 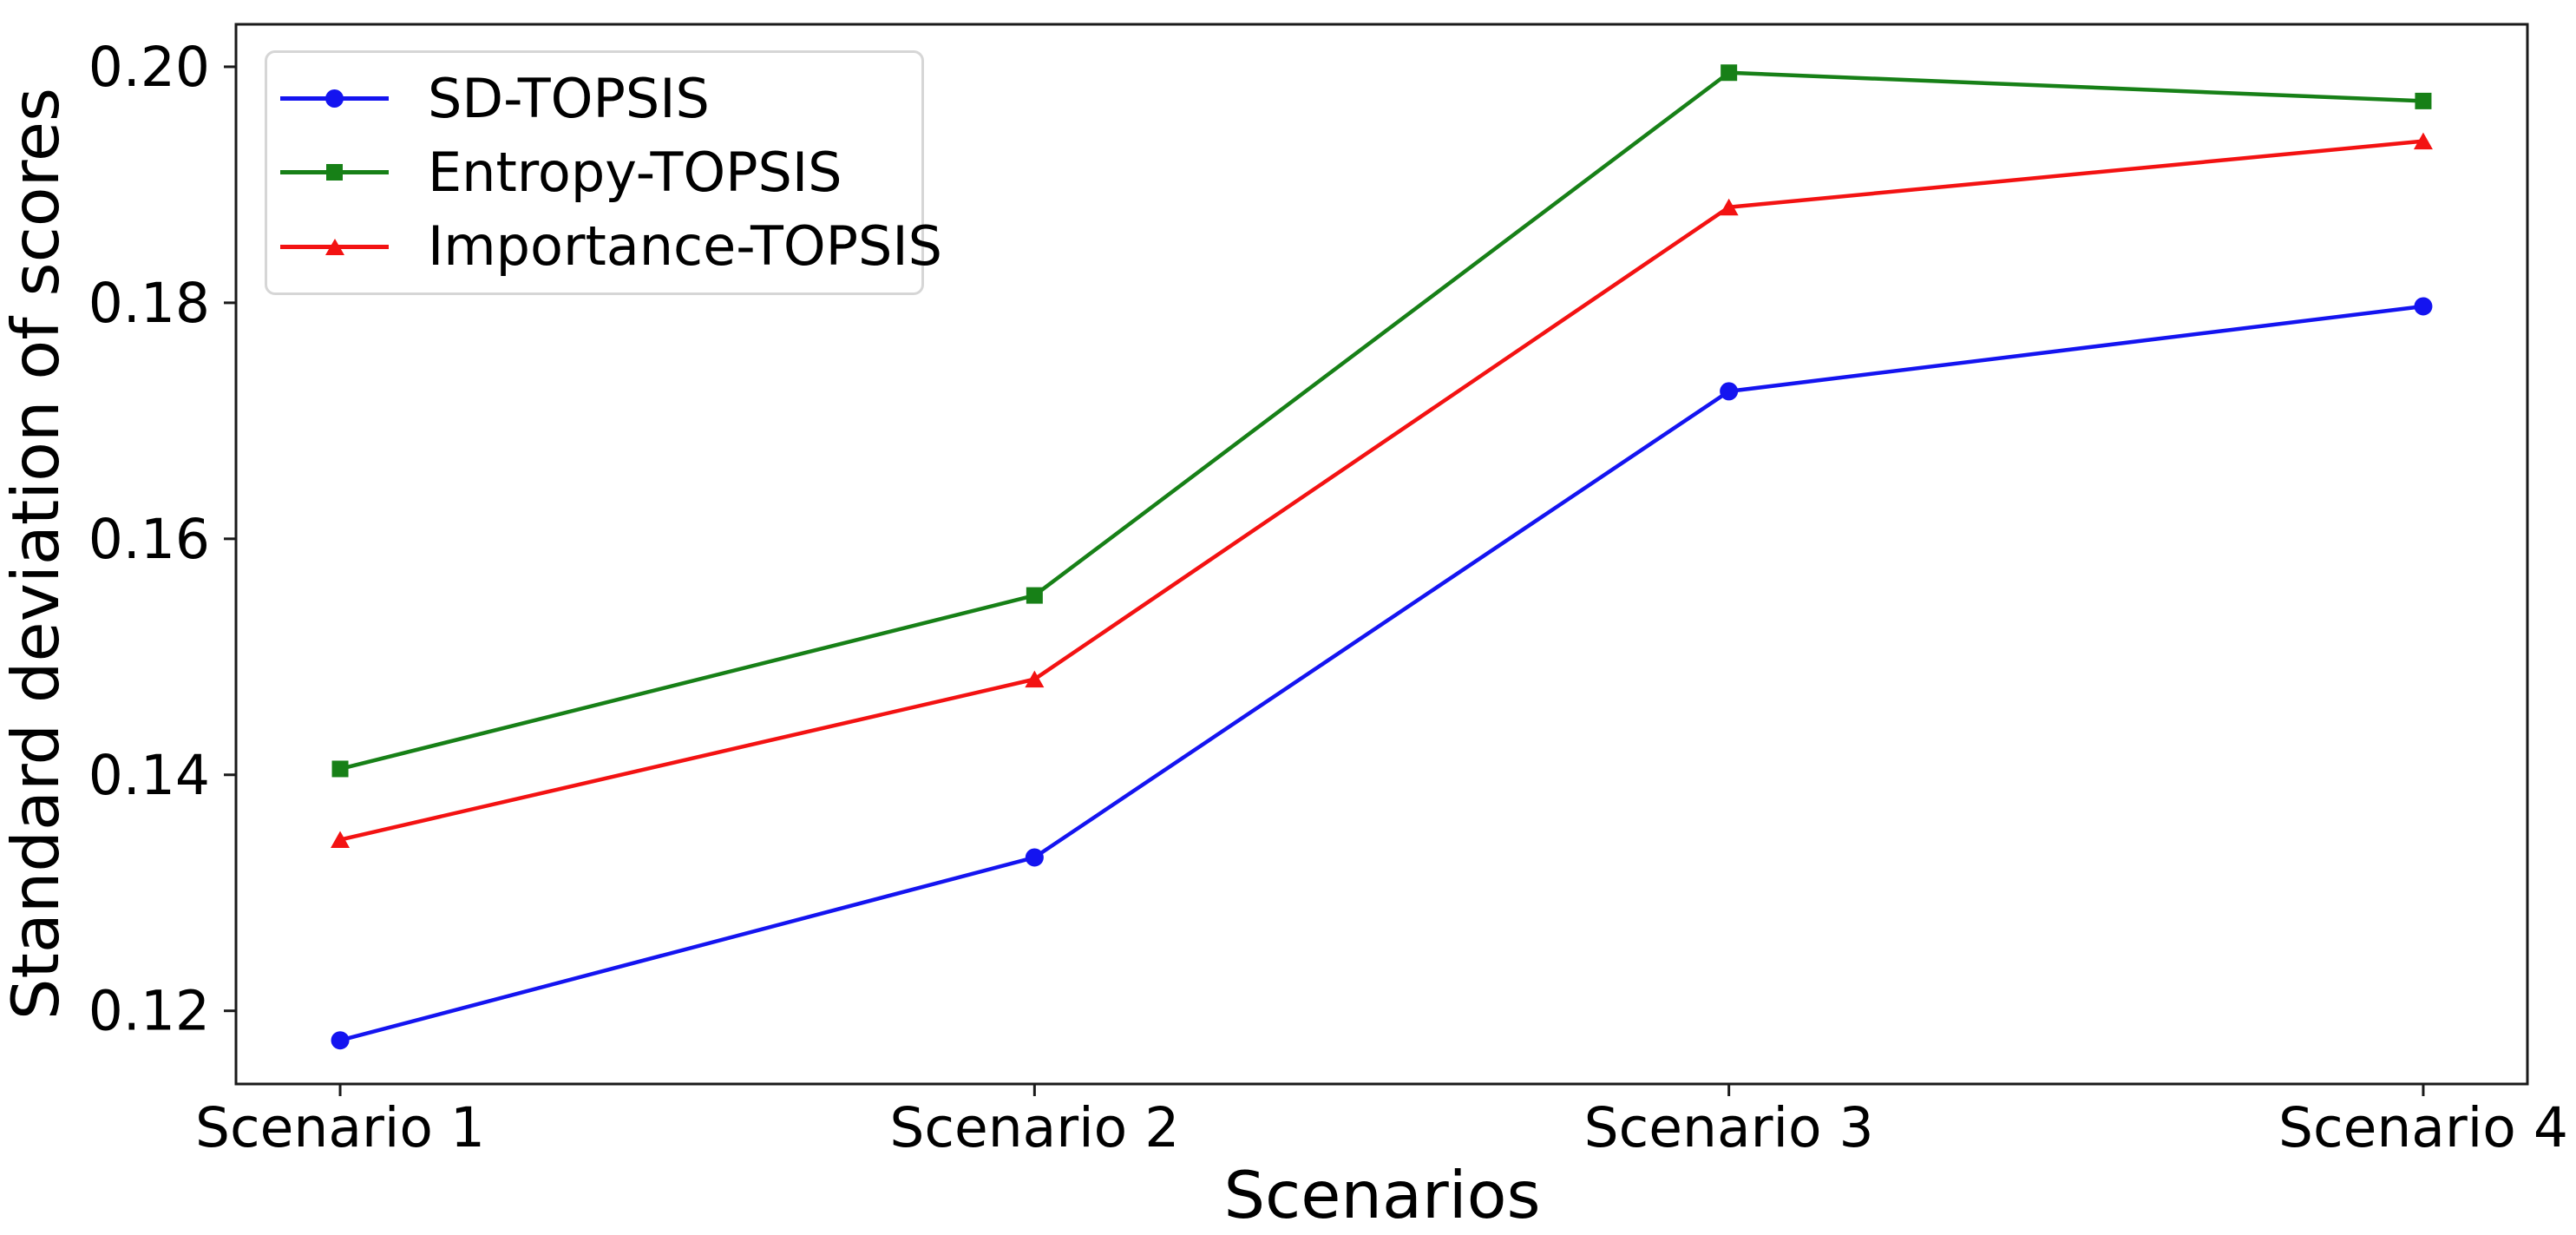 I want to click on legend-row: Entropy-TOPSIS, so click(x=596, y=172).